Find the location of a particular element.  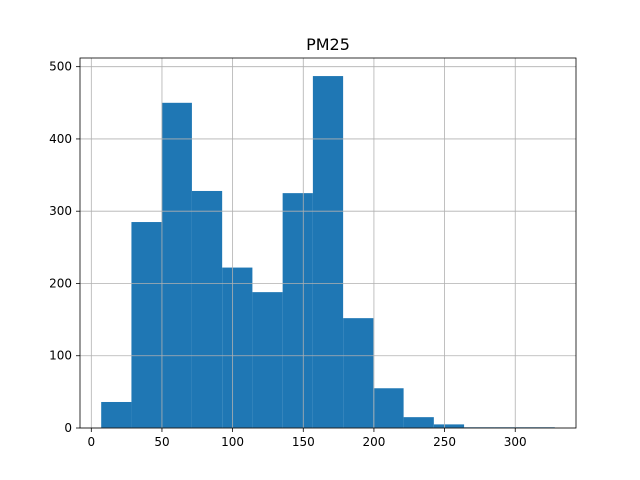

y-tick-label: 300 is located at coordinates (60, 211).